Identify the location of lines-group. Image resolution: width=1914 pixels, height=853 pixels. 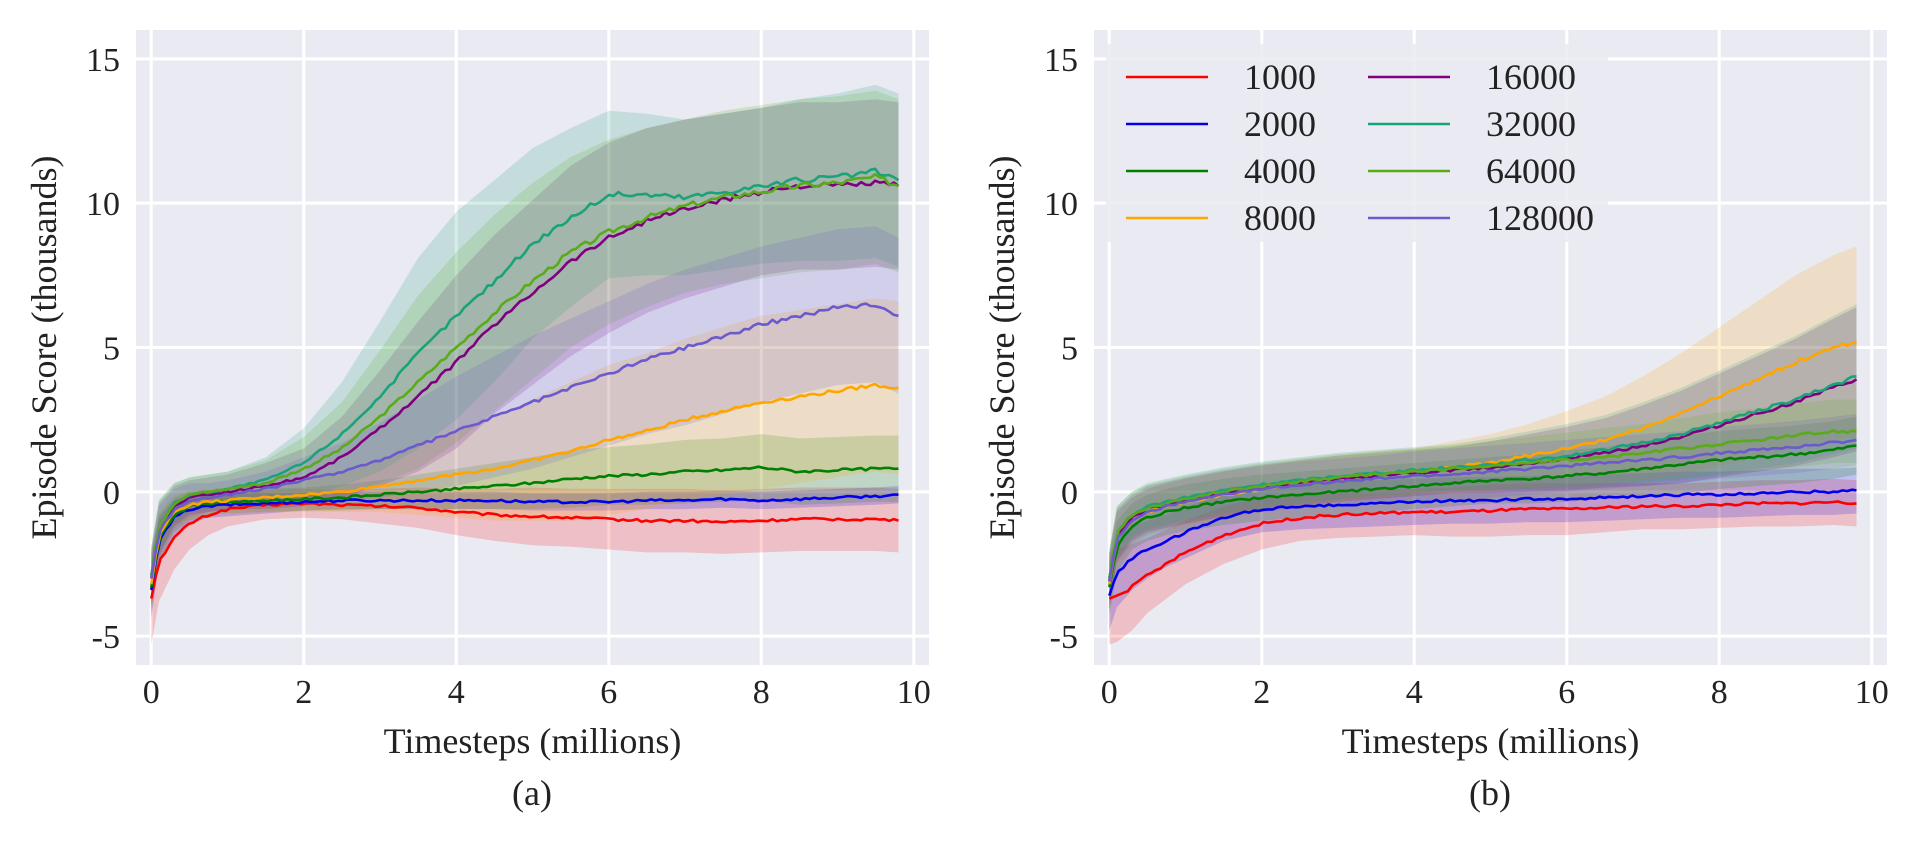
(1483, 470).